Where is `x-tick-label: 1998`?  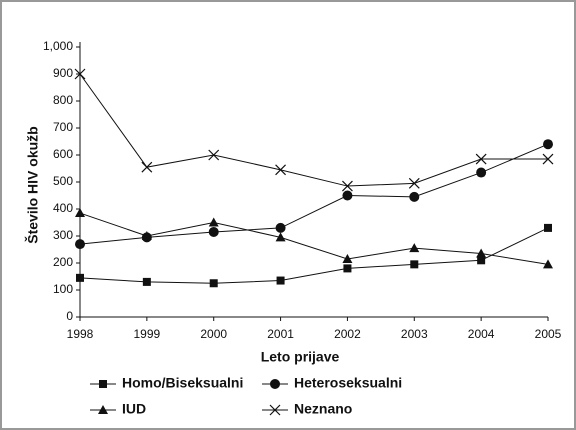
x-tick-label: 1998 is located at coordinates (80, 334).